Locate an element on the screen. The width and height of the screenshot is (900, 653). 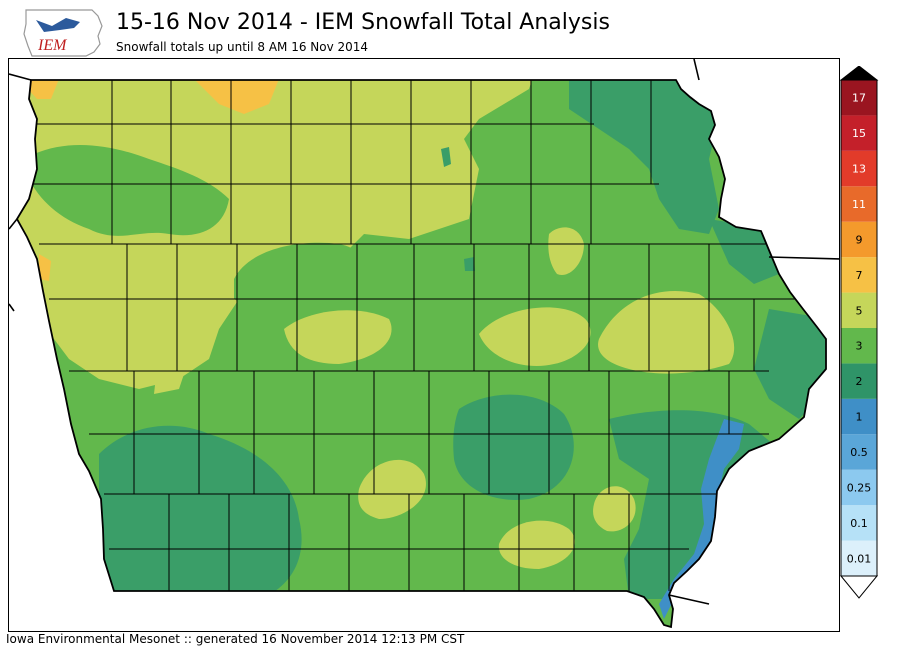
iem-logo: IEM is located at coordinates (63, 33).